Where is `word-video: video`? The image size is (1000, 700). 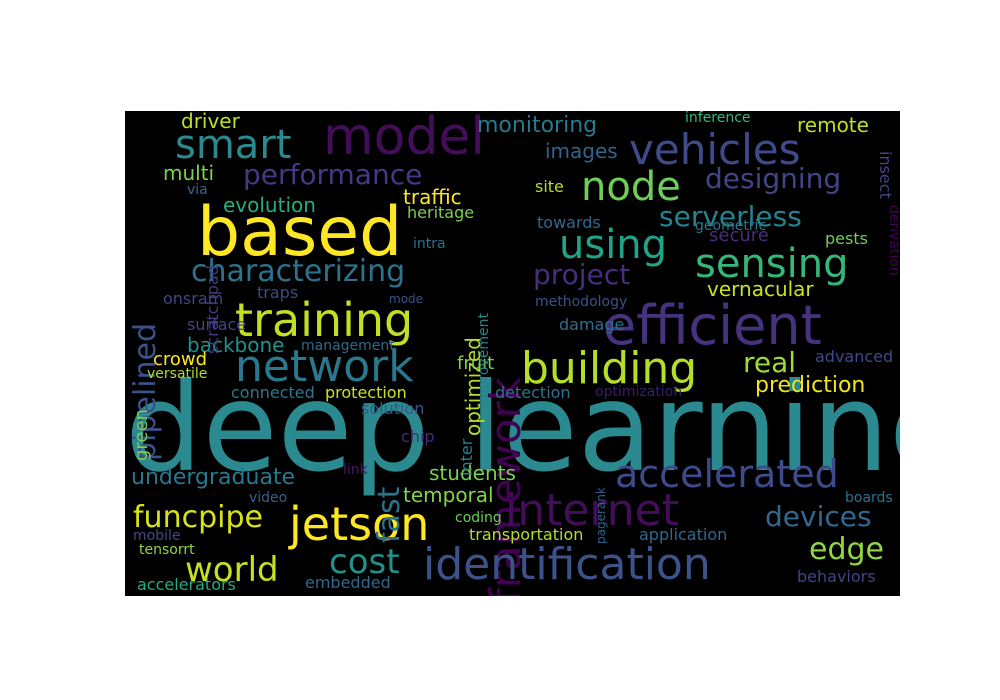 word-video: video is located at coordinates (268, 498).